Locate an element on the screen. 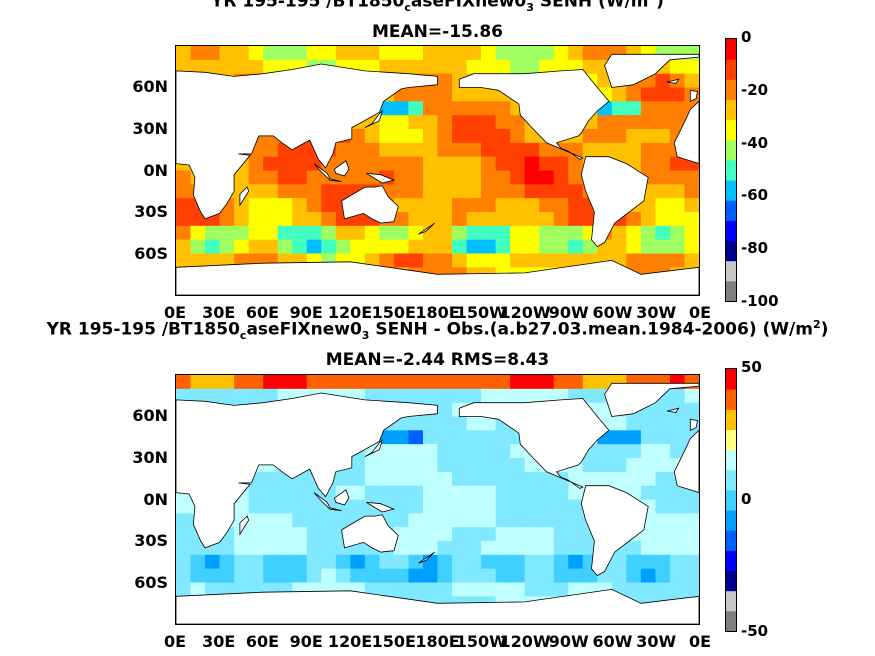 Image resolution: width=875 pixels, height=656 pixels. colorbar-tick-label: 0 is located at coordinates (746, 37).